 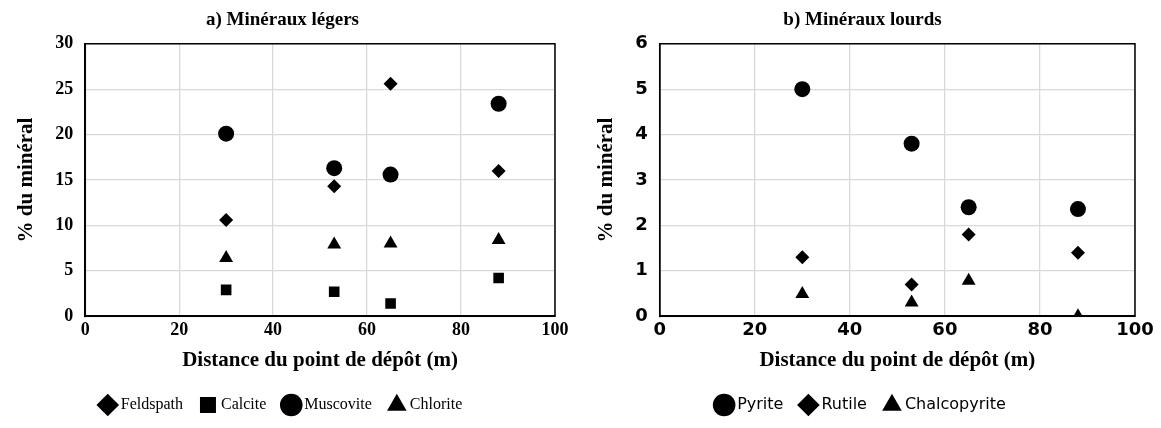 I want to click on y-tick-label: 25, so click(x=64, y=87).